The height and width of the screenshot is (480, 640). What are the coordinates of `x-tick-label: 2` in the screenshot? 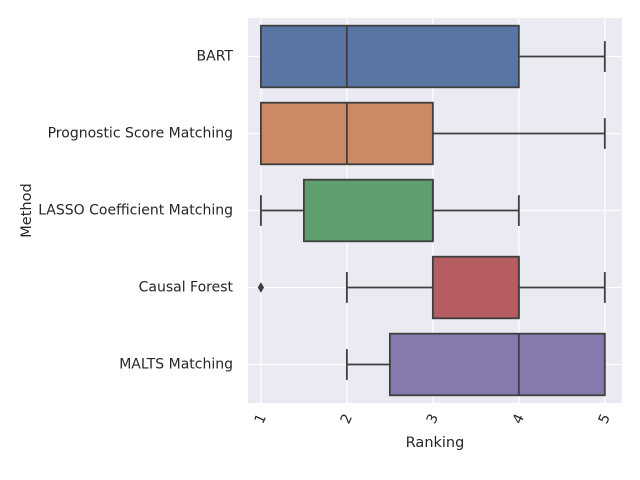 It's located at (347, 419).